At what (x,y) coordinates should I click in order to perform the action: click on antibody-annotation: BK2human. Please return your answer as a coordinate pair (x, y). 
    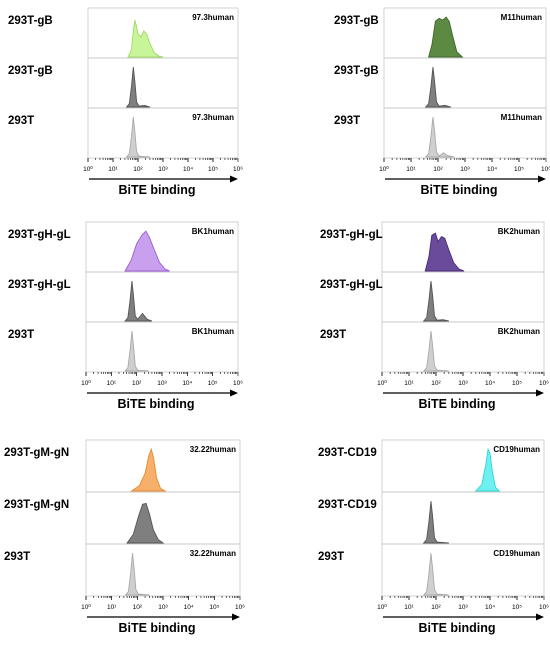
    Looking at the image, I should click on (519, 331).